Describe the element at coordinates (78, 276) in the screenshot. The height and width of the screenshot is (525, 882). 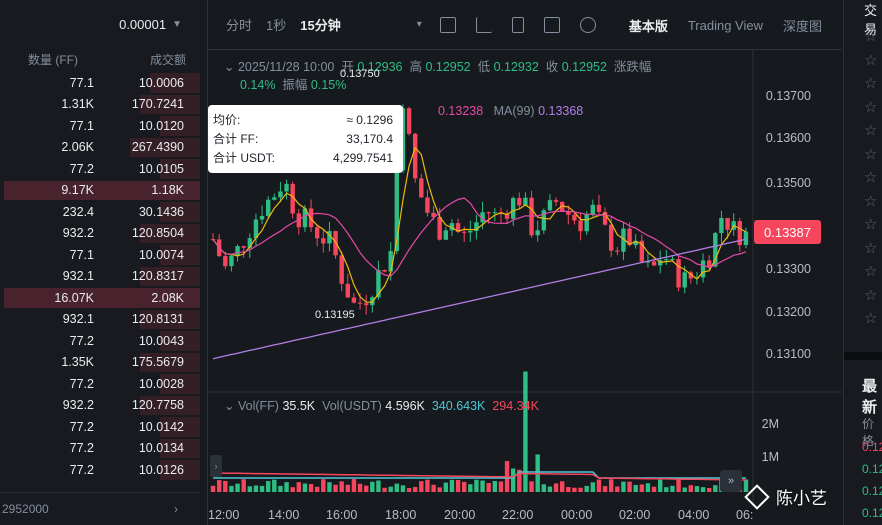
I see `row-quantity: 932.1` at that location.